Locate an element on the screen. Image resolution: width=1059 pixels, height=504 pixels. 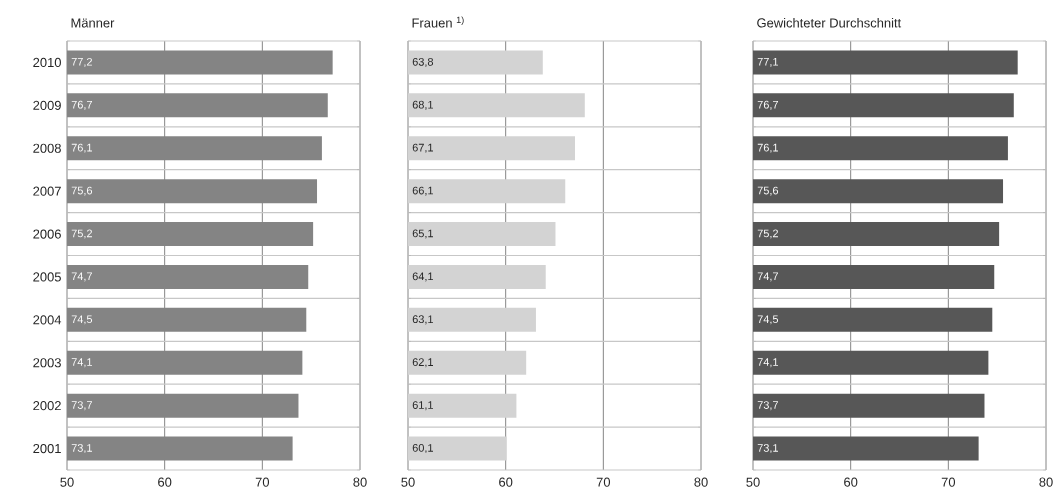
chart-title: Männer is located at coordinates (93, 23).